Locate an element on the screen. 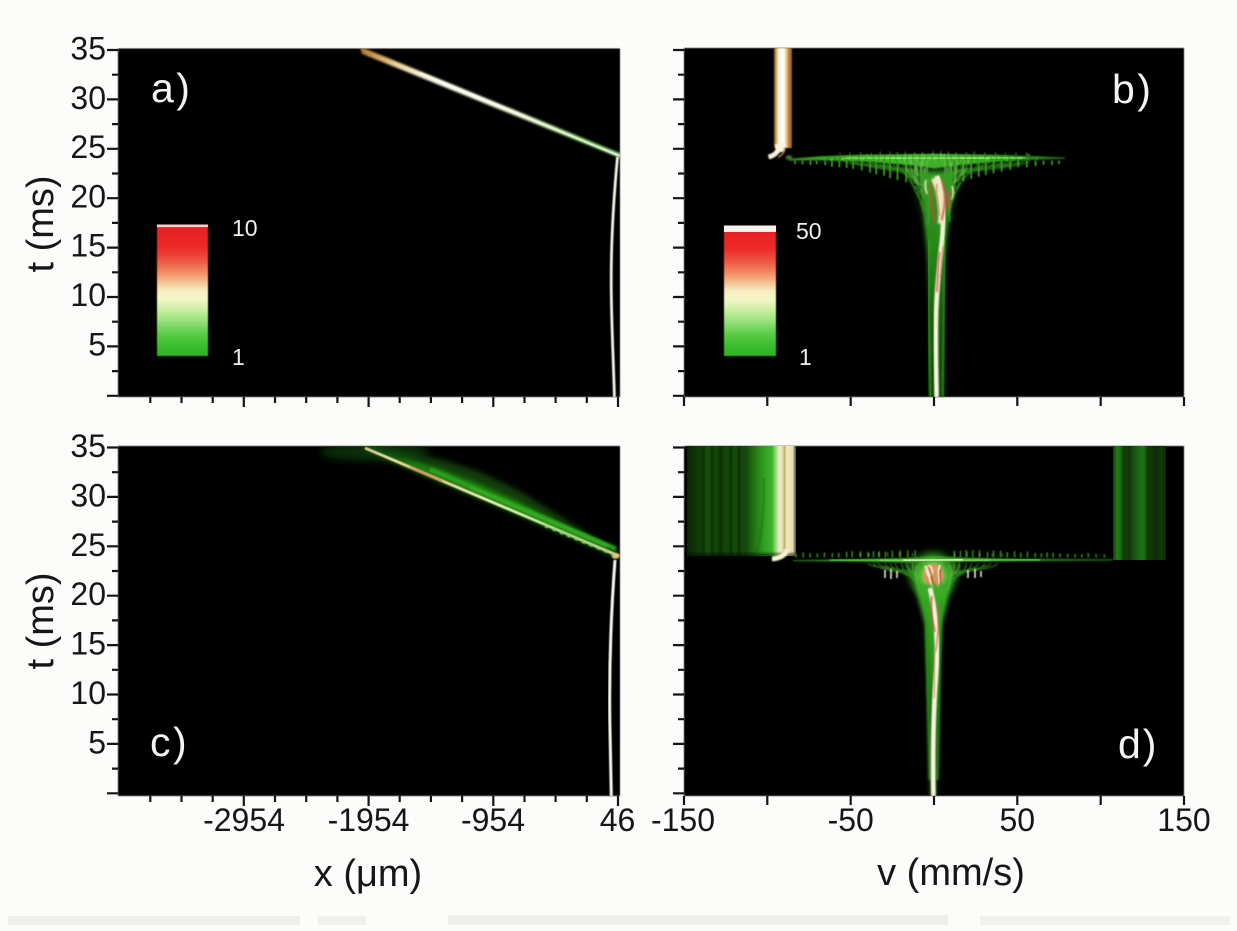 The width and height of the screenshot is (1237, 931). svg-text: -50 is located at coordinates (851, 820).